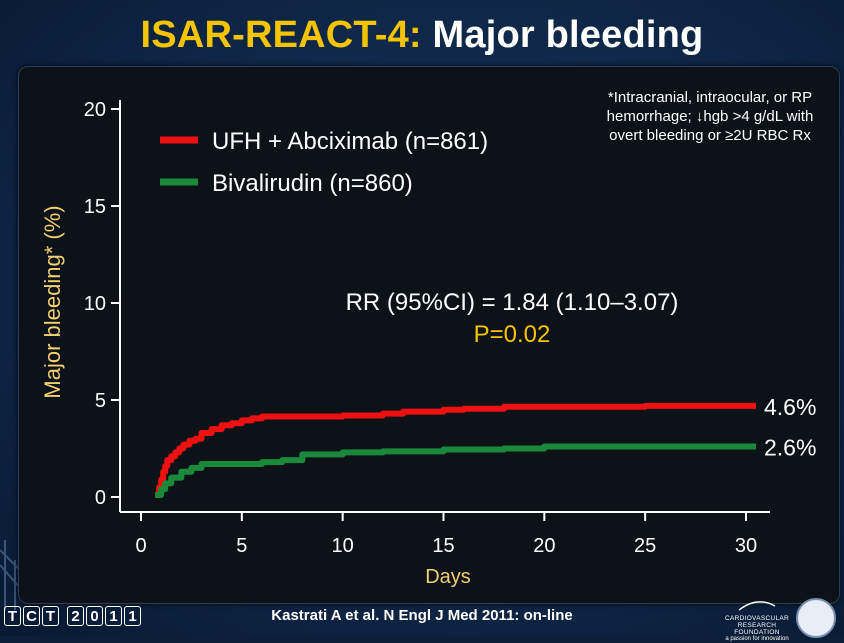 The image size is (844, 643). Describe the element at coordinates (343, 546) in the screenshot. I see `x-tick-label: 10` at that location.